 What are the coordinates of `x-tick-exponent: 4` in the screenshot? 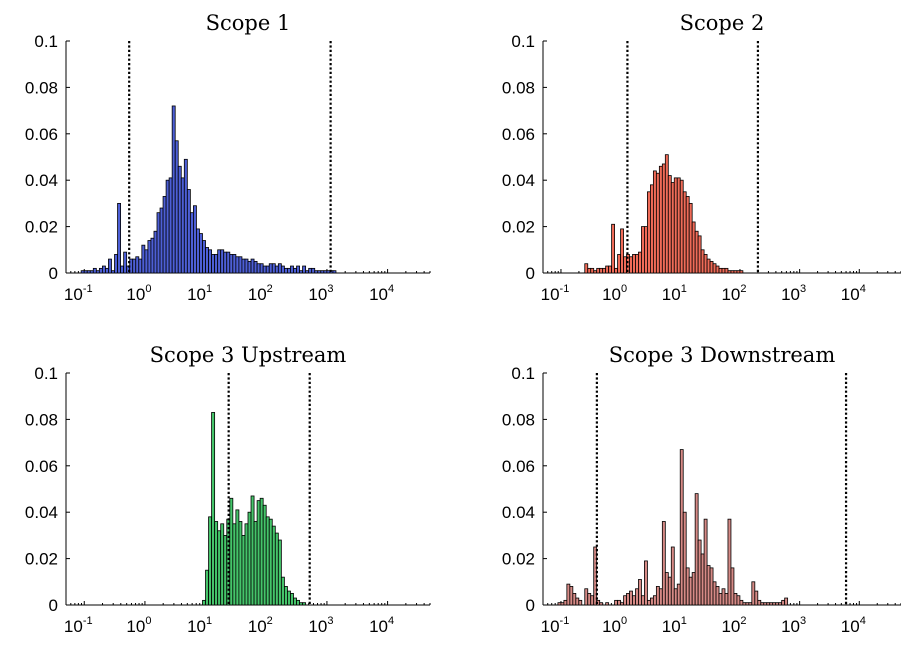 It's located at (863, 621).